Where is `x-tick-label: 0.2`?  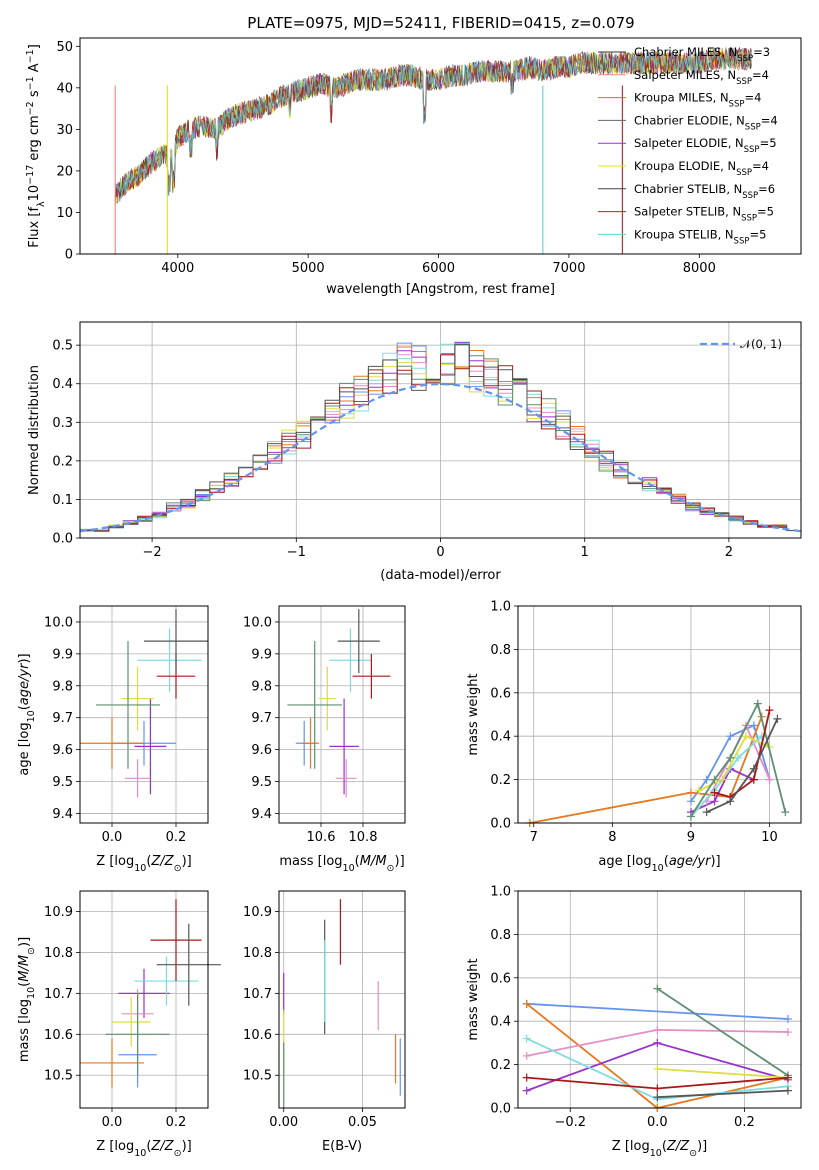
x-tick-label: 0.2 is located at coordinates (744, 1122).